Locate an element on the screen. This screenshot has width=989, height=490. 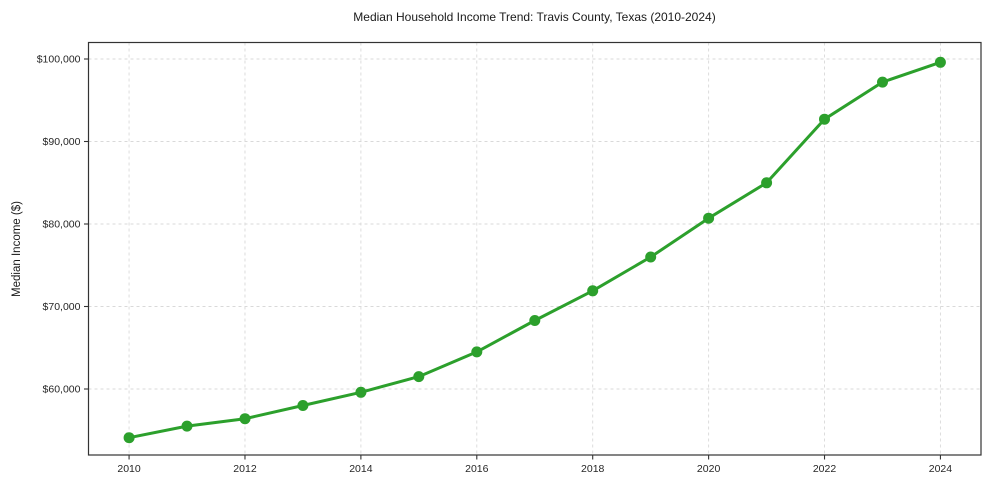
x-tick-label: 2018 is located at coordinates (593, 469).